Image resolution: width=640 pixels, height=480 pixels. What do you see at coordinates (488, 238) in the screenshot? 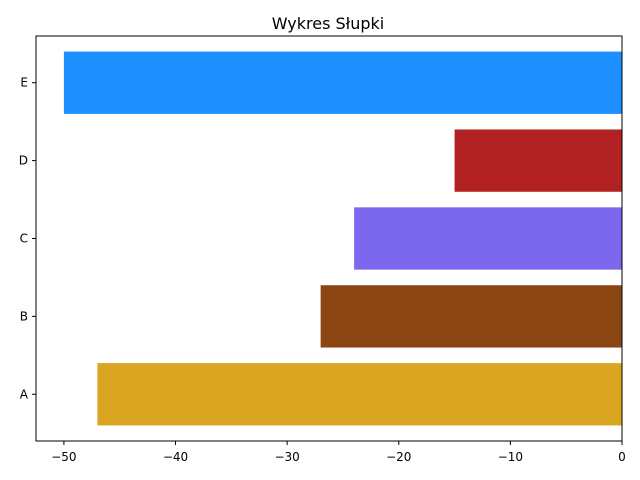
I see `bar-c` at bounding box center [488, 238].